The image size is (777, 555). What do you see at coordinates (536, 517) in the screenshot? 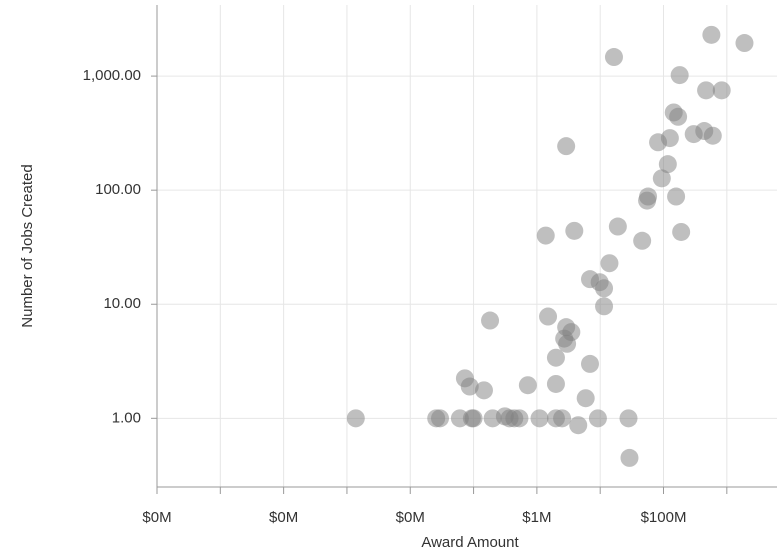
I see `x-tick-label: $1M` at bounding box center [536, 517].